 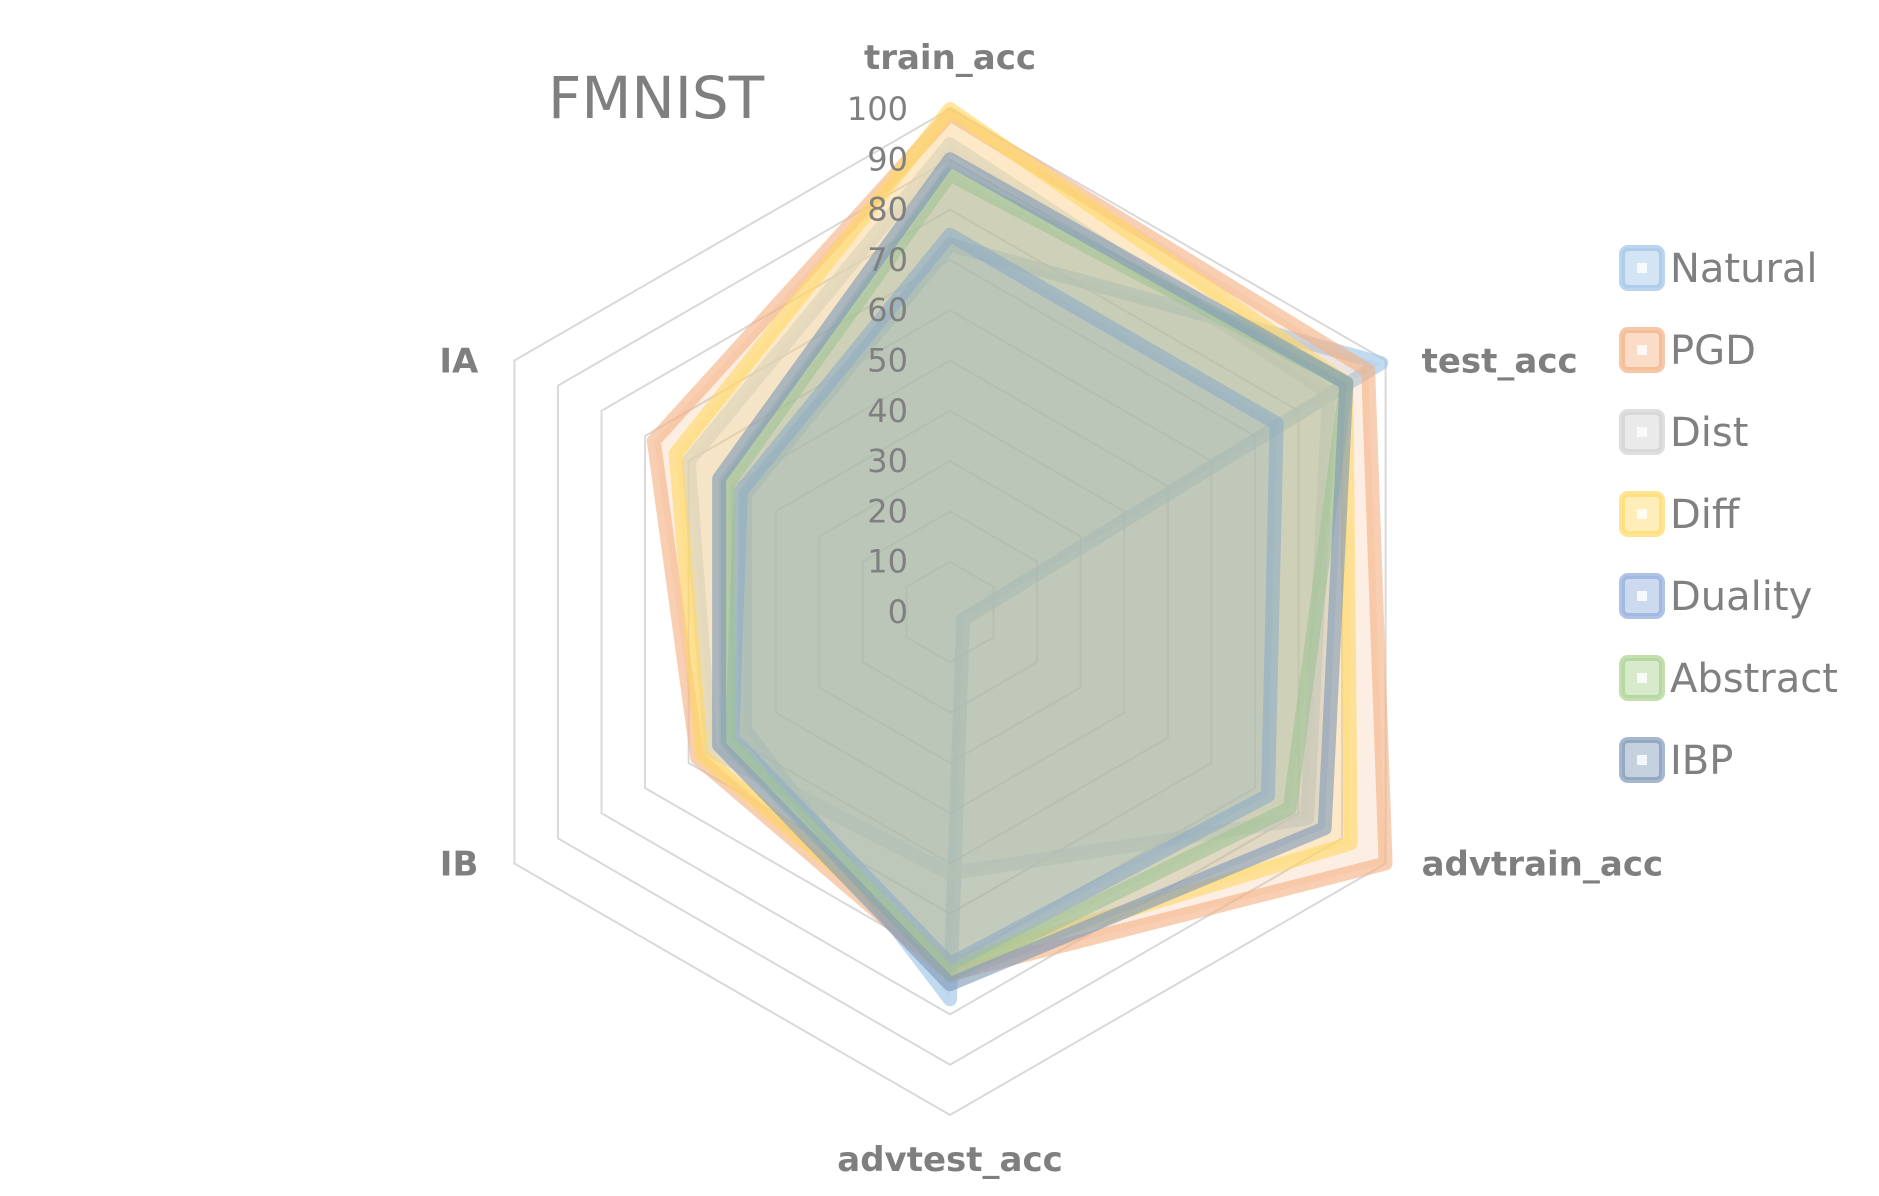 I want to click on tick-label: 100, so click(x=877, y=109).